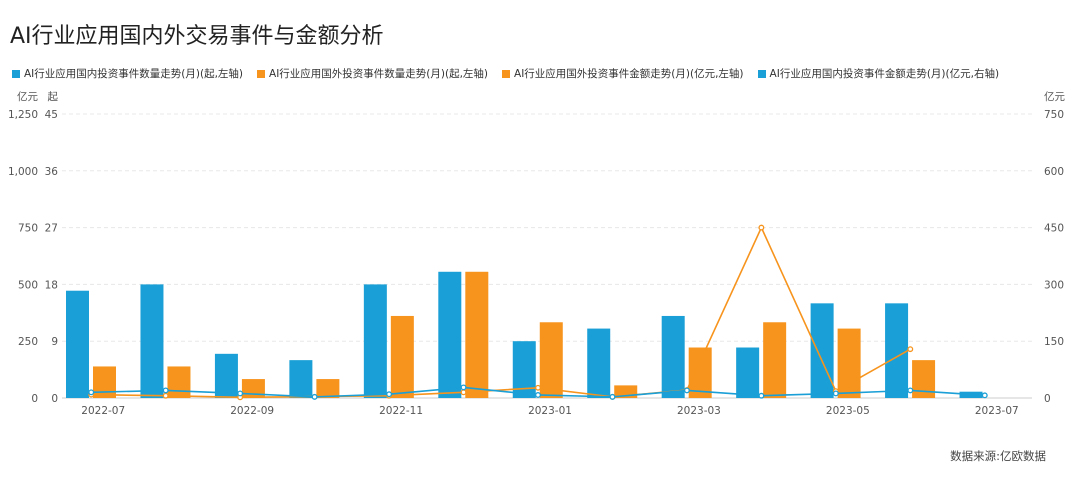  What do you see at coordinates (998, 456) in the screenshot?
I see `data-source: 数据来源:亿欧数据` at bounding box center [998, 456].